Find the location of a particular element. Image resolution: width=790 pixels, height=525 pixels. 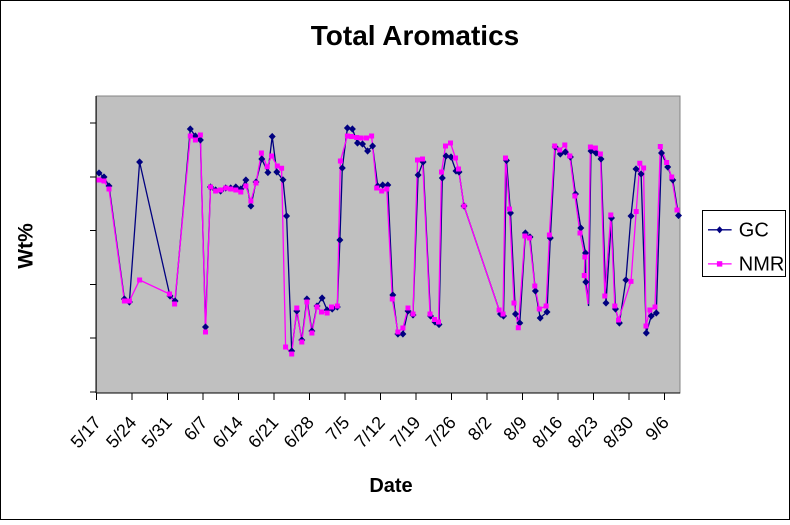

svg-text: GC is located at coordinates (754, 231).